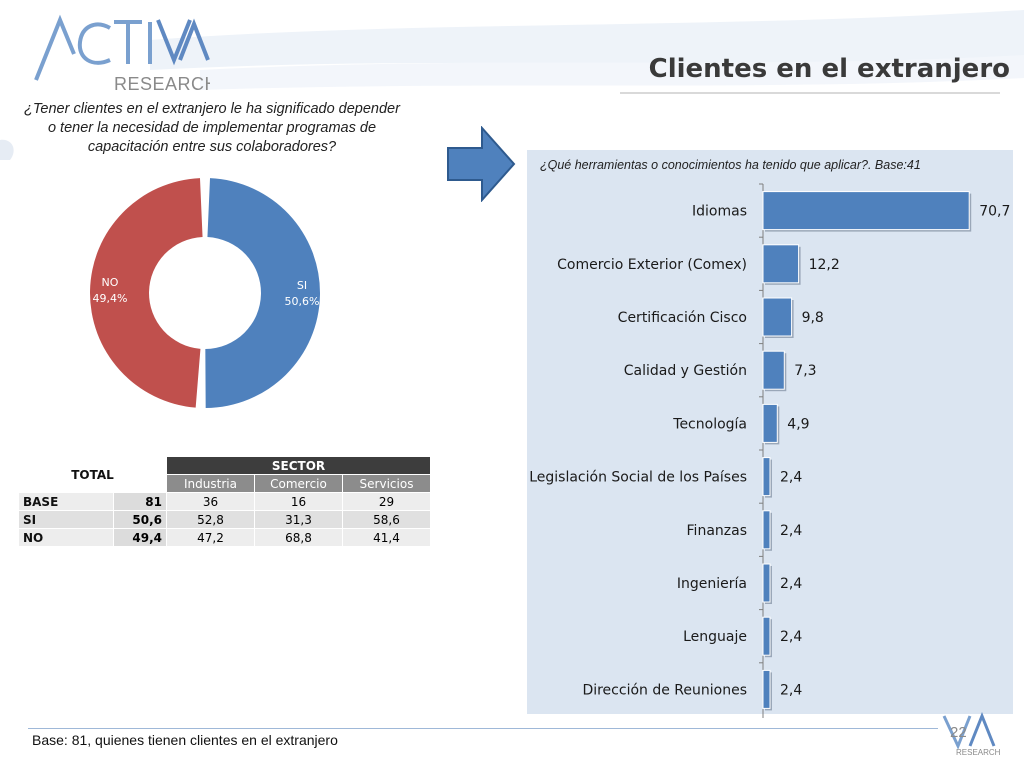 This screenshot has height=768, width=1024. Describe the element at coordinates (162, 84) in the screenshot. I see `logo-subtext: RESEARCH` at that location.